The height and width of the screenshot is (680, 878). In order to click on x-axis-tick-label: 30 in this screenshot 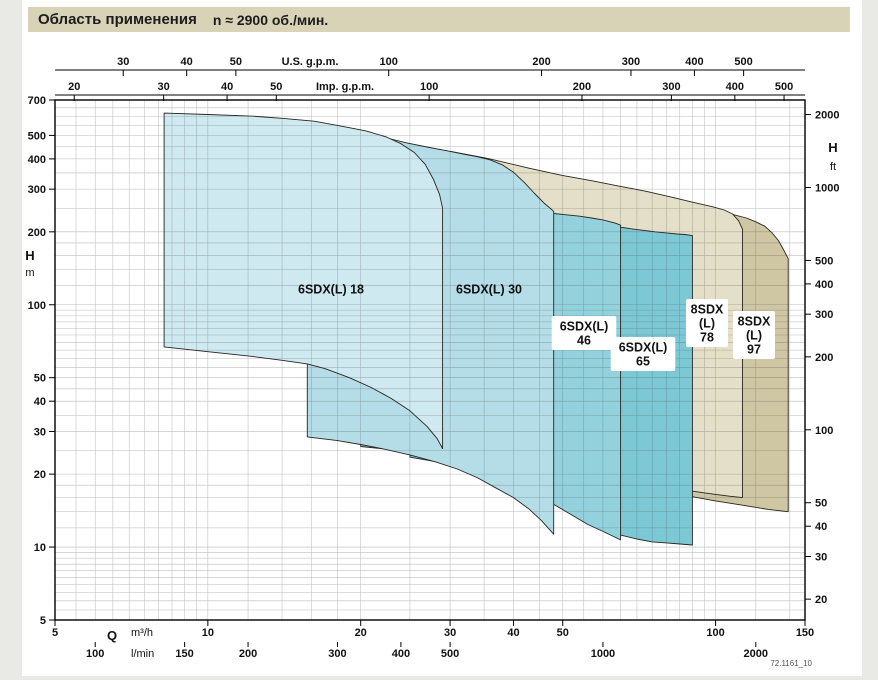, I will do `click(450, 633)`.